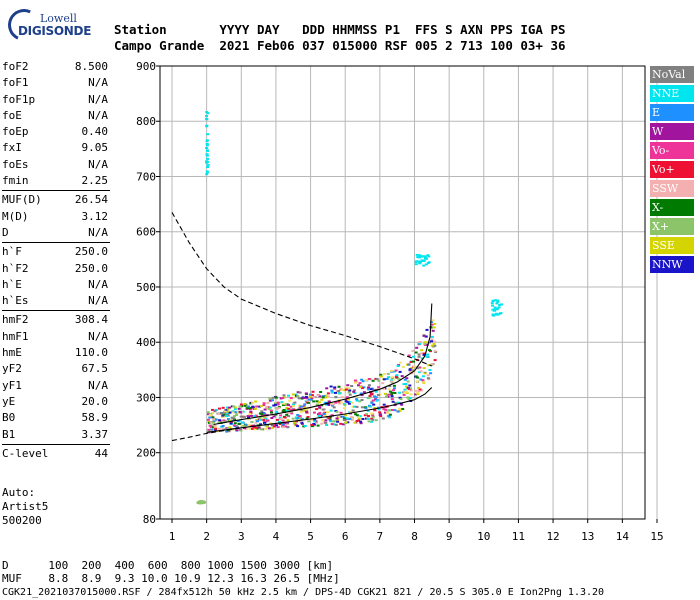  Describe the element at coordinates (25, 506) in the screenshot. I see `auto-artist: Artist5` at that location.